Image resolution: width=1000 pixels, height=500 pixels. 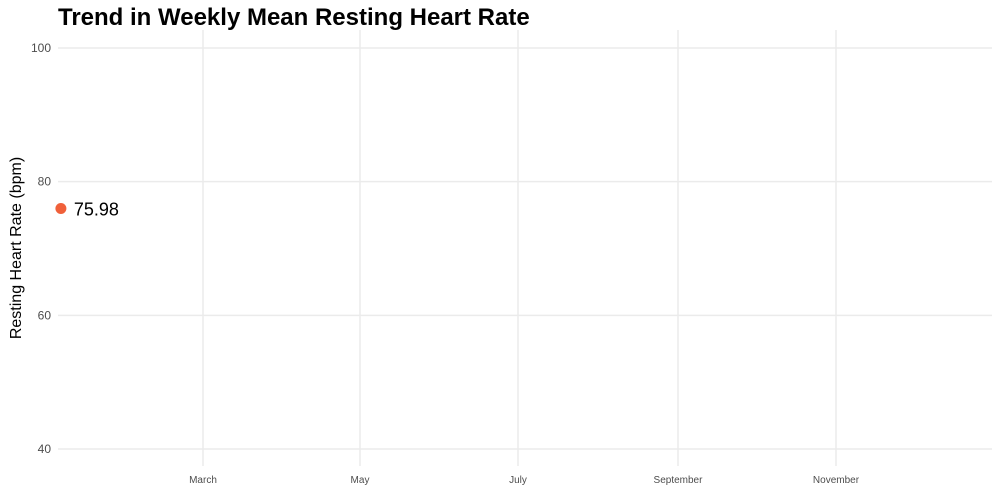 What do you see at coordinates (203, 480) in the screenshot?
I see `x-tick-label: March` at bounding box center [203, 480].